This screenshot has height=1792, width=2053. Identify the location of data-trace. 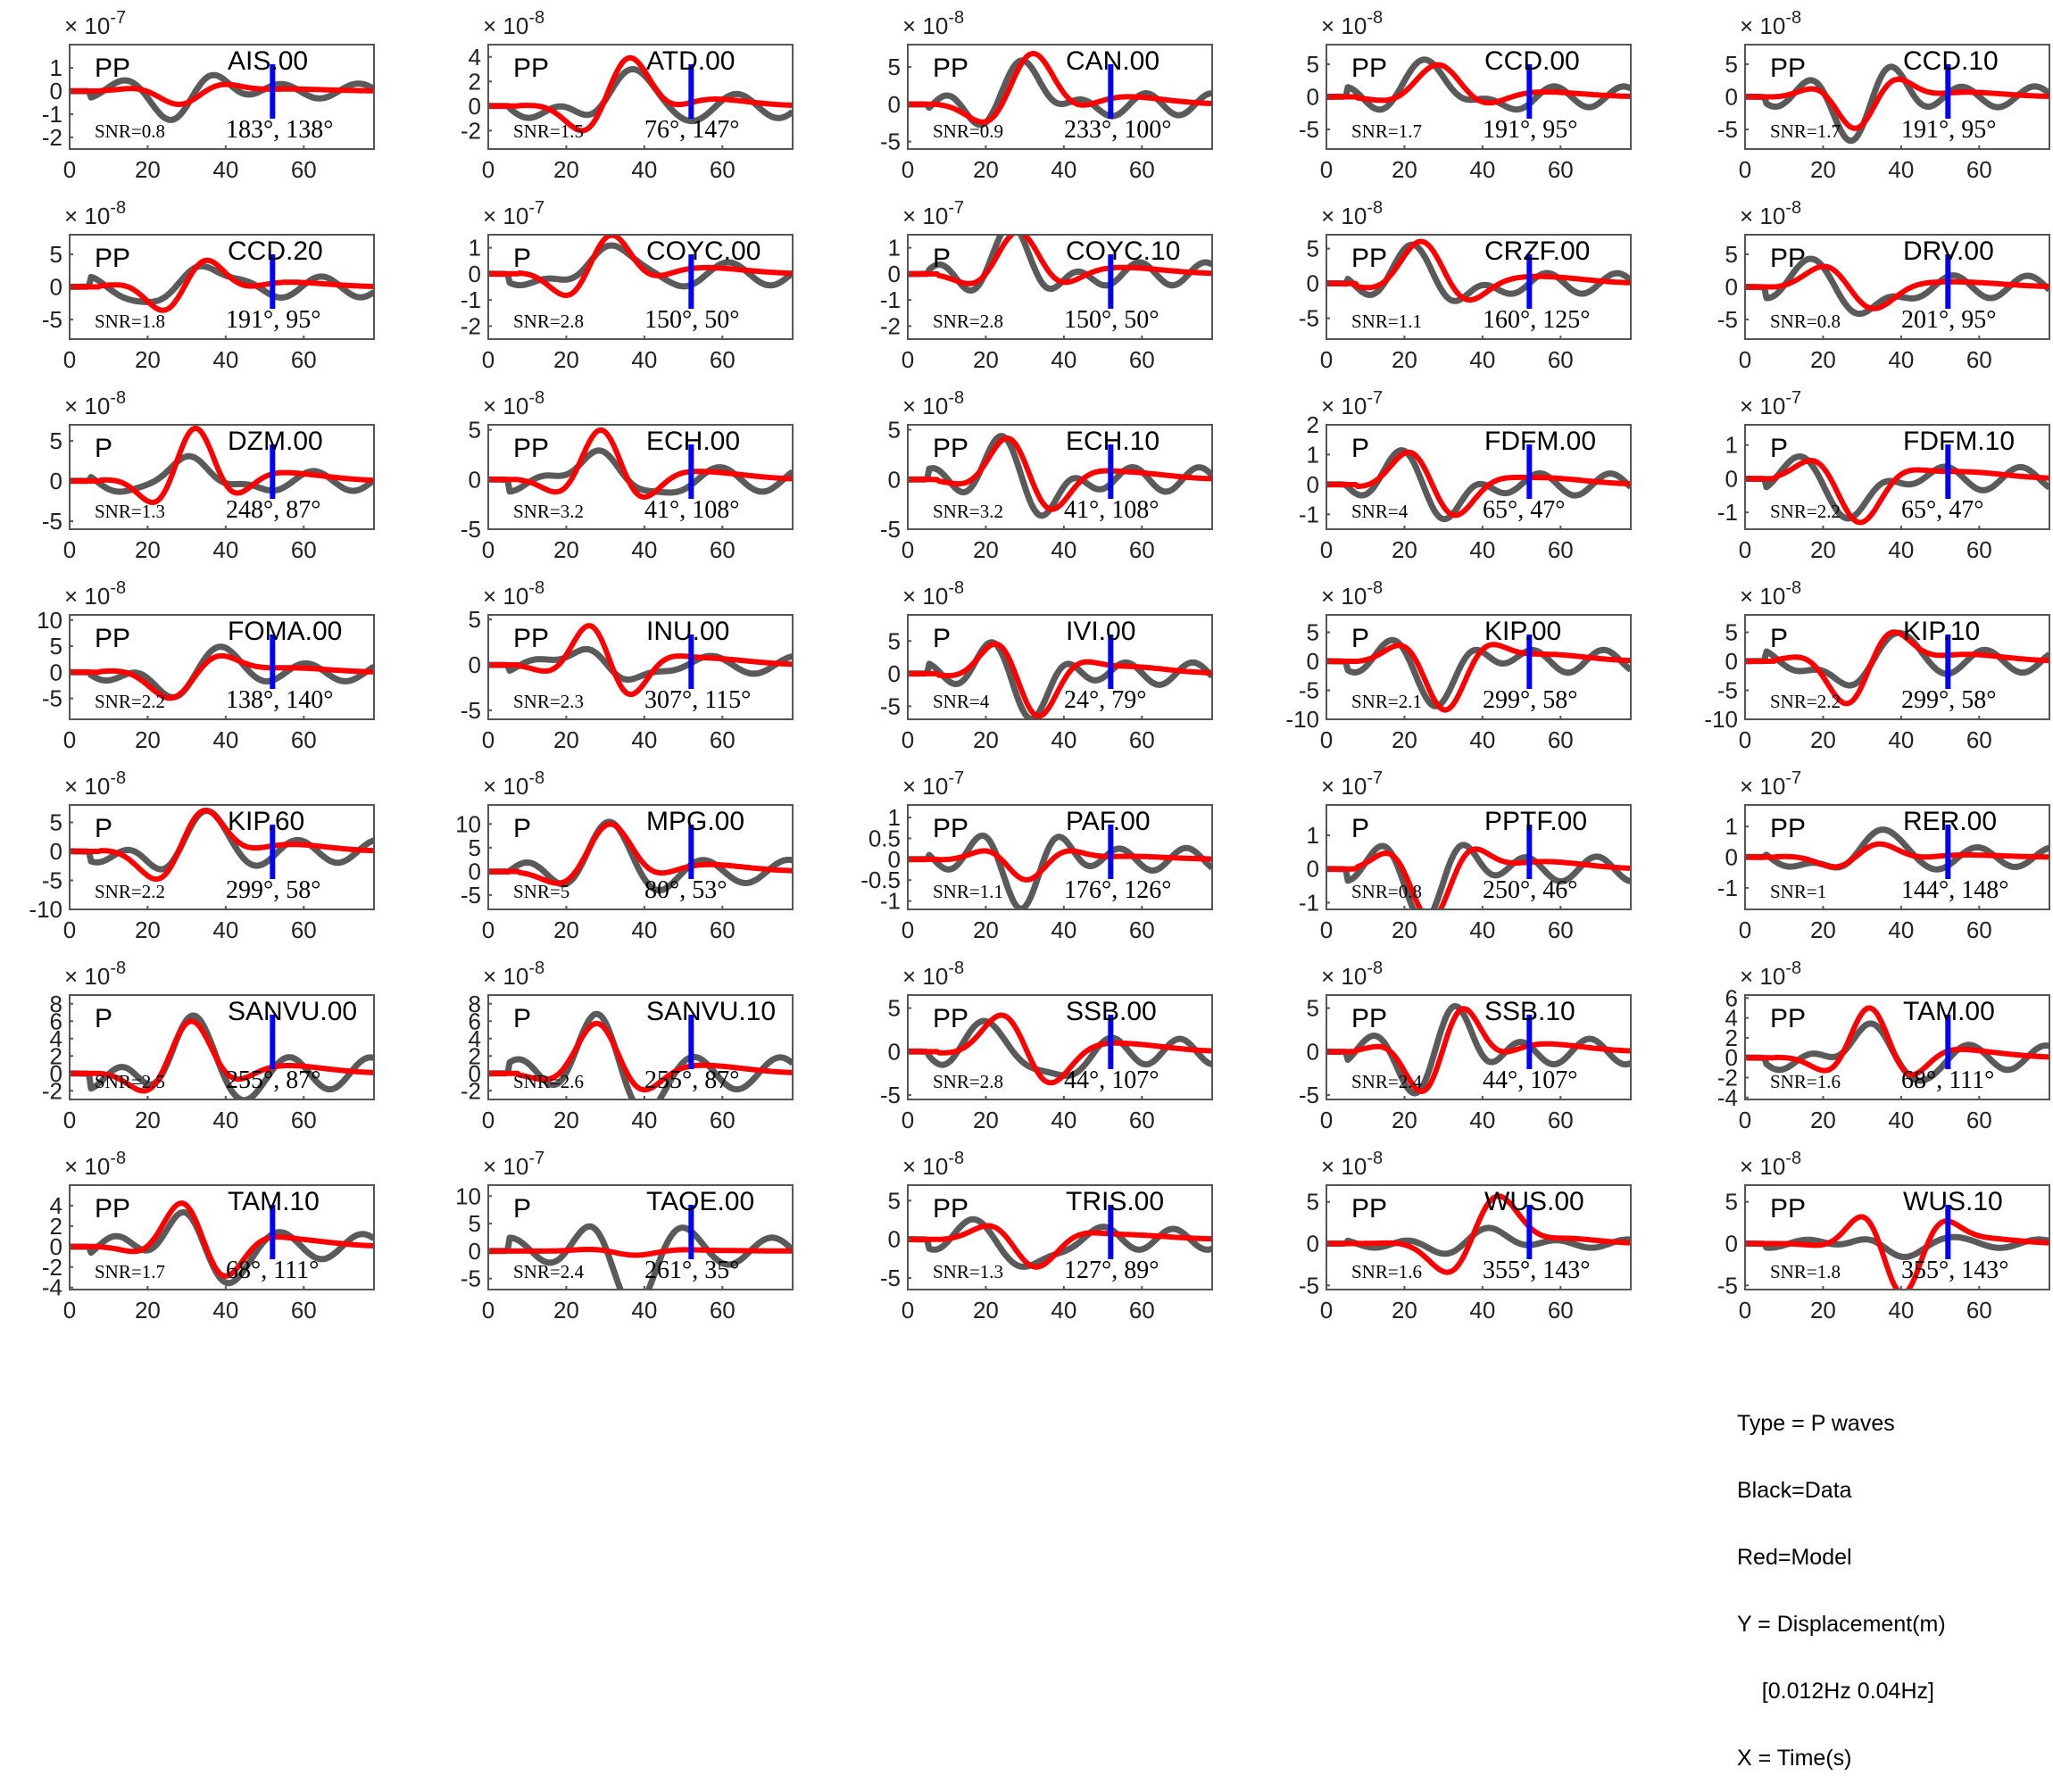
(222, 473).